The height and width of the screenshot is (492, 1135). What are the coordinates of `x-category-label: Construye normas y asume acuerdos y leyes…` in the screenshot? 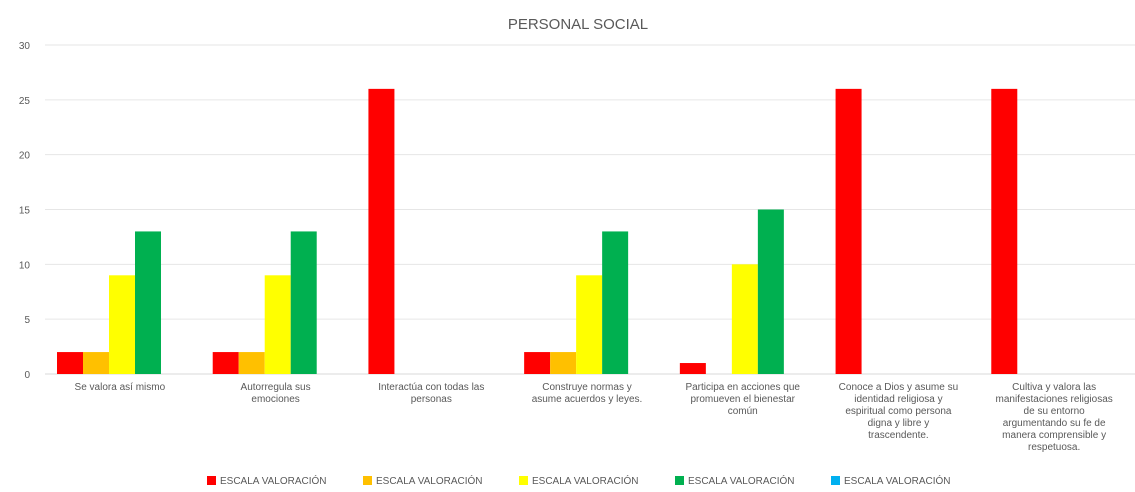 It's located at (587, 393).